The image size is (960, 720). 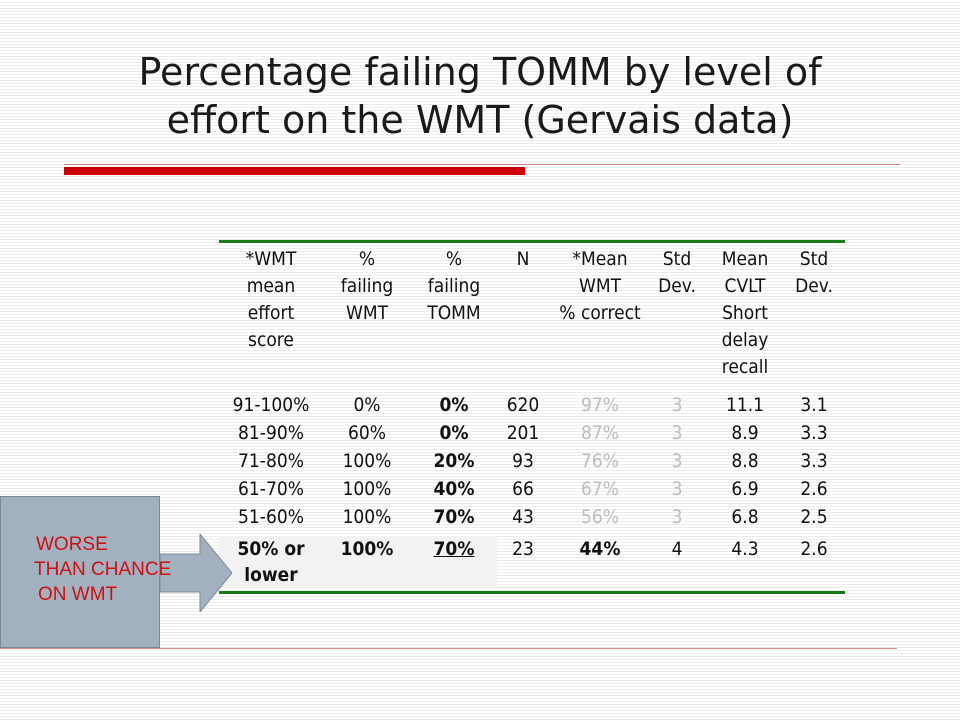 I want to click on callout-label-line-1: WORSE, so click(x=72, y=544).